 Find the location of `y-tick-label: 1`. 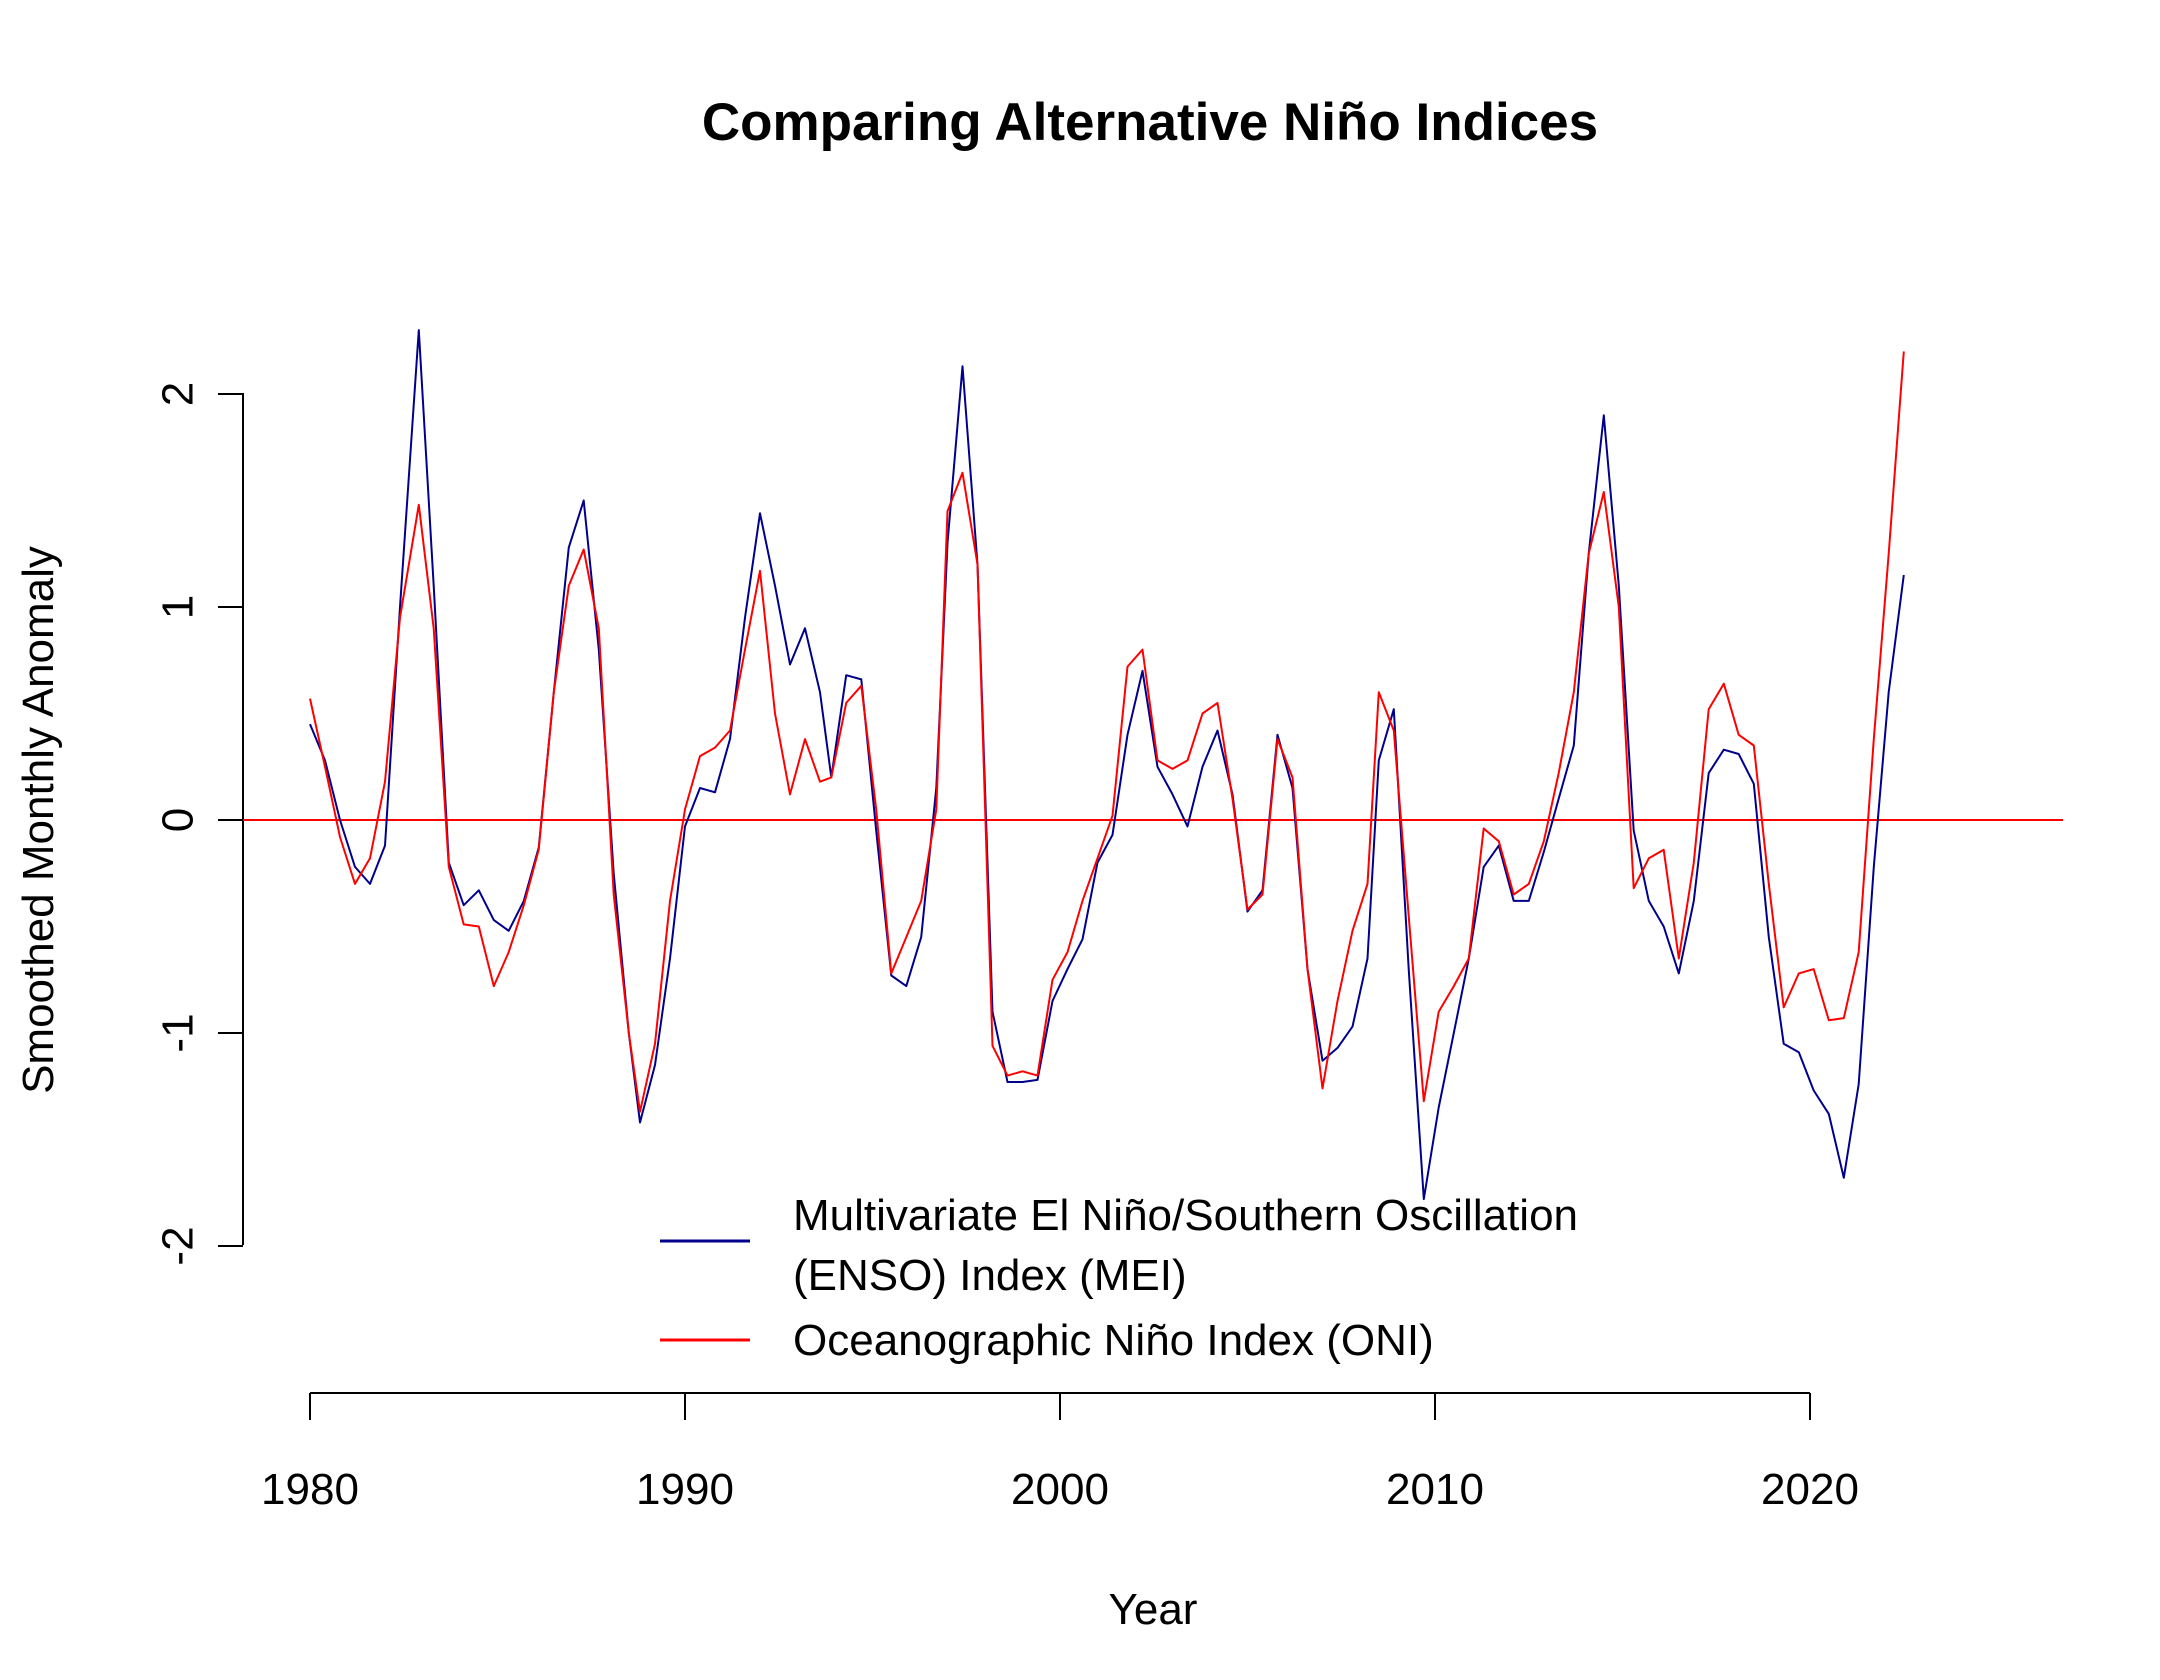

y-tick-label: 1 is located at coordinates (178, 607).